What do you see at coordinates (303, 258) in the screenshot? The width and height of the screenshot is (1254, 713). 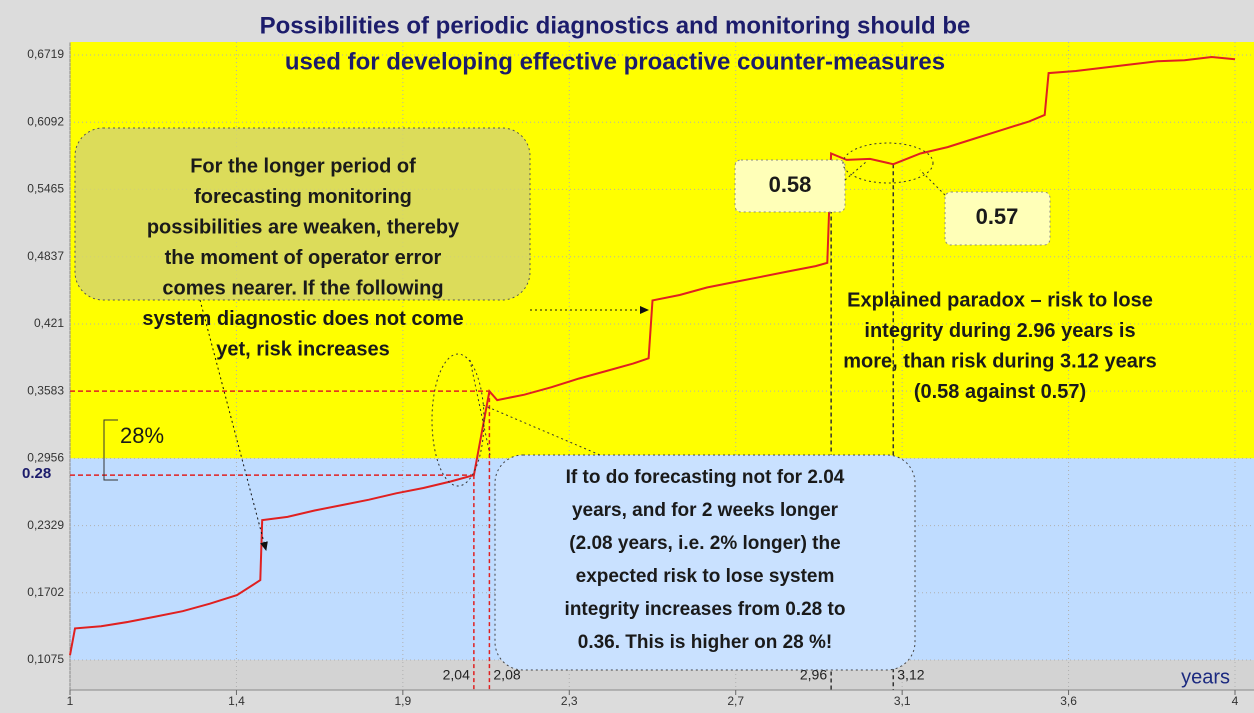 I see `annotation: the moment of operator error` at bounding box center [303, 258].